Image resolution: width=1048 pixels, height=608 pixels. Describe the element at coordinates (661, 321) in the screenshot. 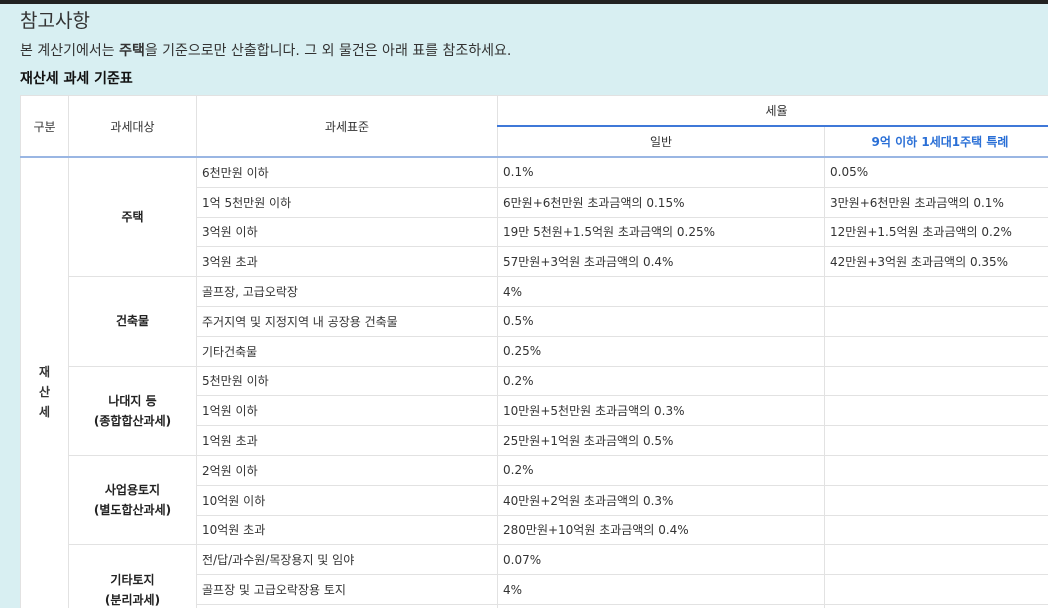

I see `general-cell: 0.5%` at that location.